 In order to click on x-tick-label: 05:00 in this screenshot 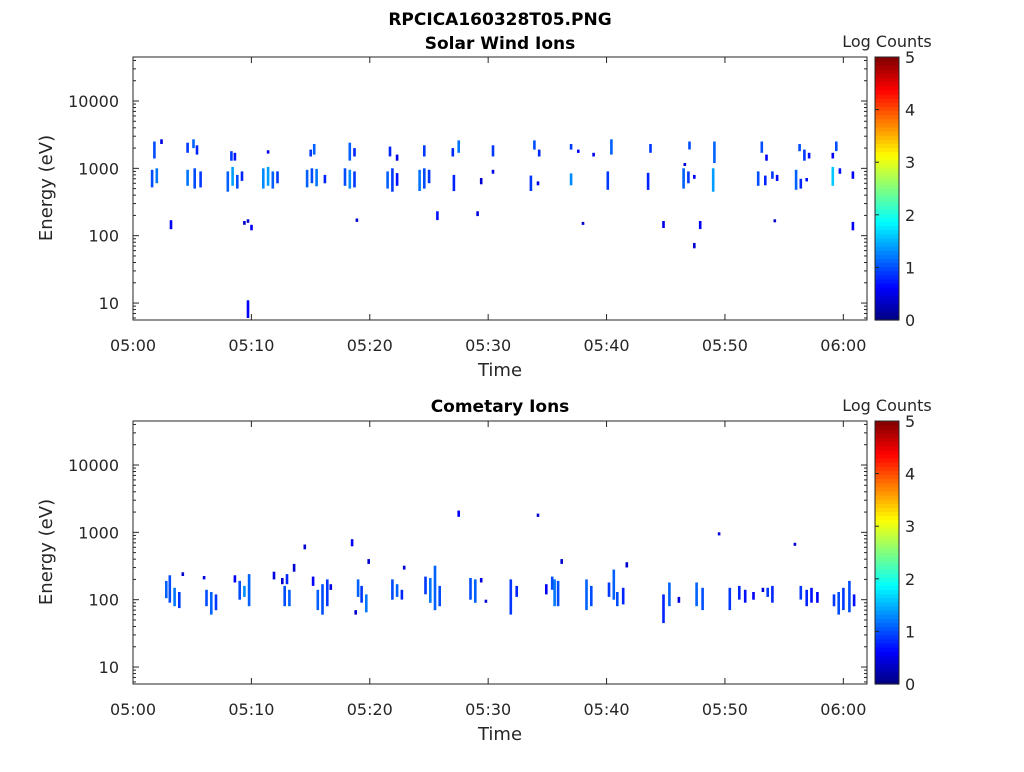, I will do `click(133, 345)`.